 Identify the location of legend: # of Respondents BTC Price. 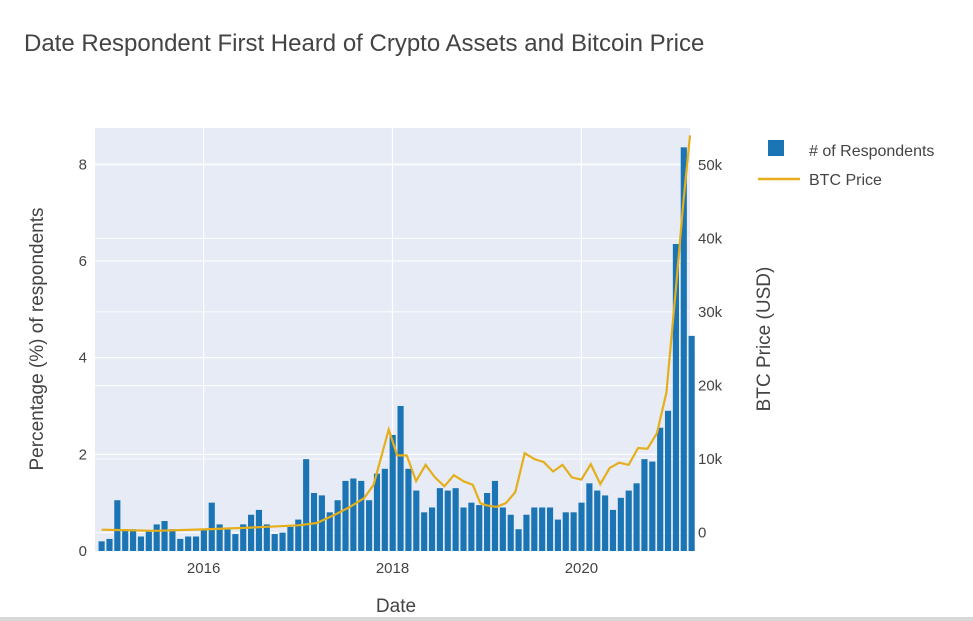
(846, 164).